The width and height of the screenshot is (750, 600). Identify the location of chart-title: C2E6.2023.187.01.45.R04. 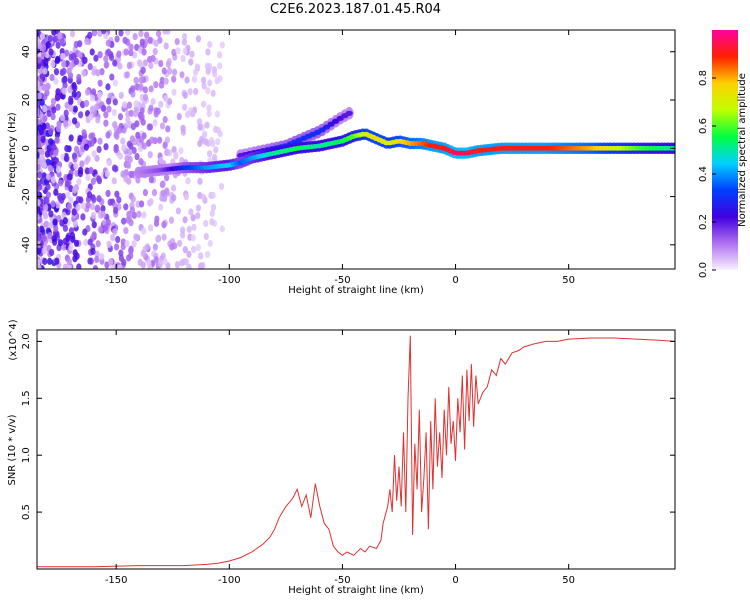
(355, 9).